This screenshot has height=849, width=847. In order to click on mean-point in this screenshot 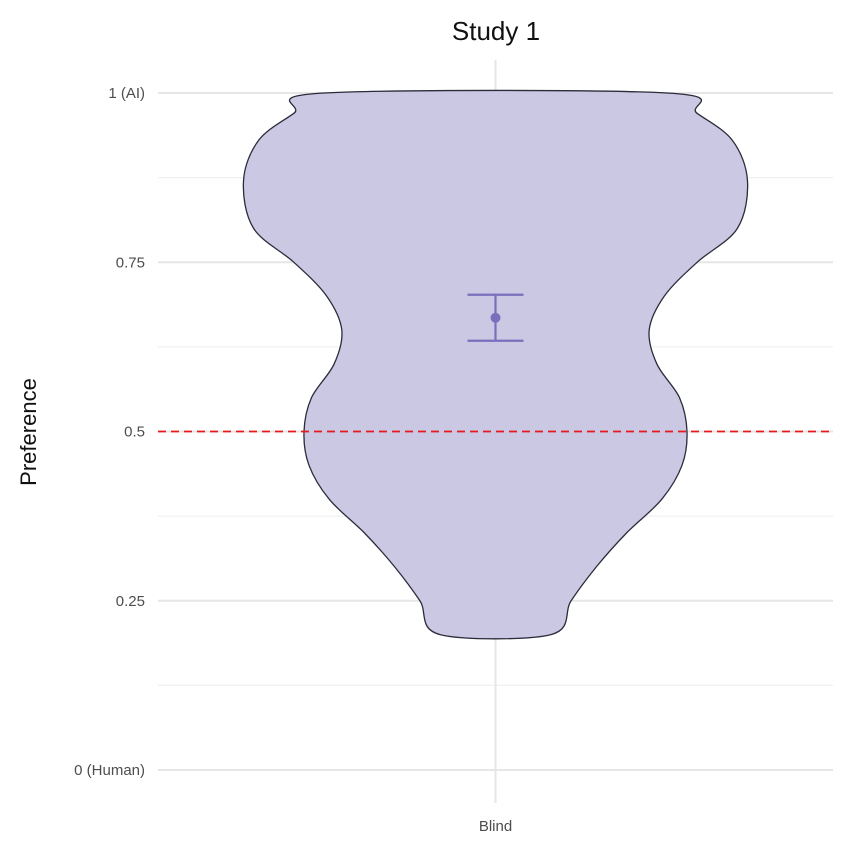, I will do `click(495, 317)`.